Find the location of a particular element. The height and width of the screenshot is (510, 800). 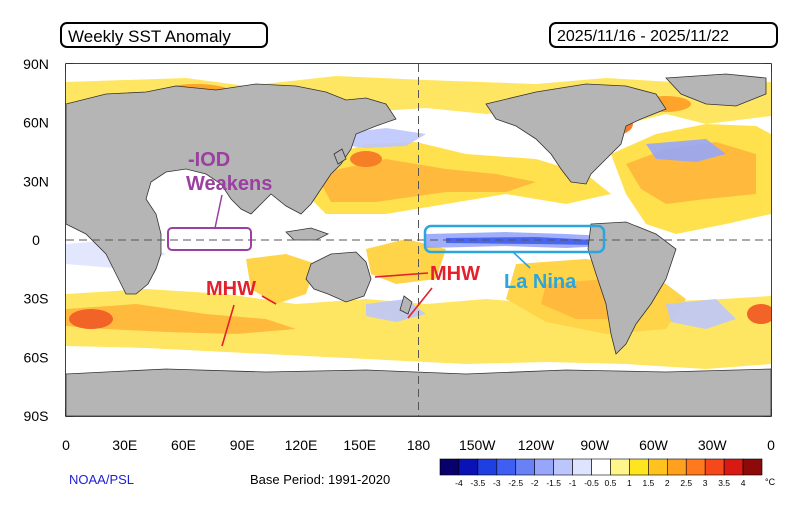

x-axis-label: 120W is located at coordinates (536, 445).